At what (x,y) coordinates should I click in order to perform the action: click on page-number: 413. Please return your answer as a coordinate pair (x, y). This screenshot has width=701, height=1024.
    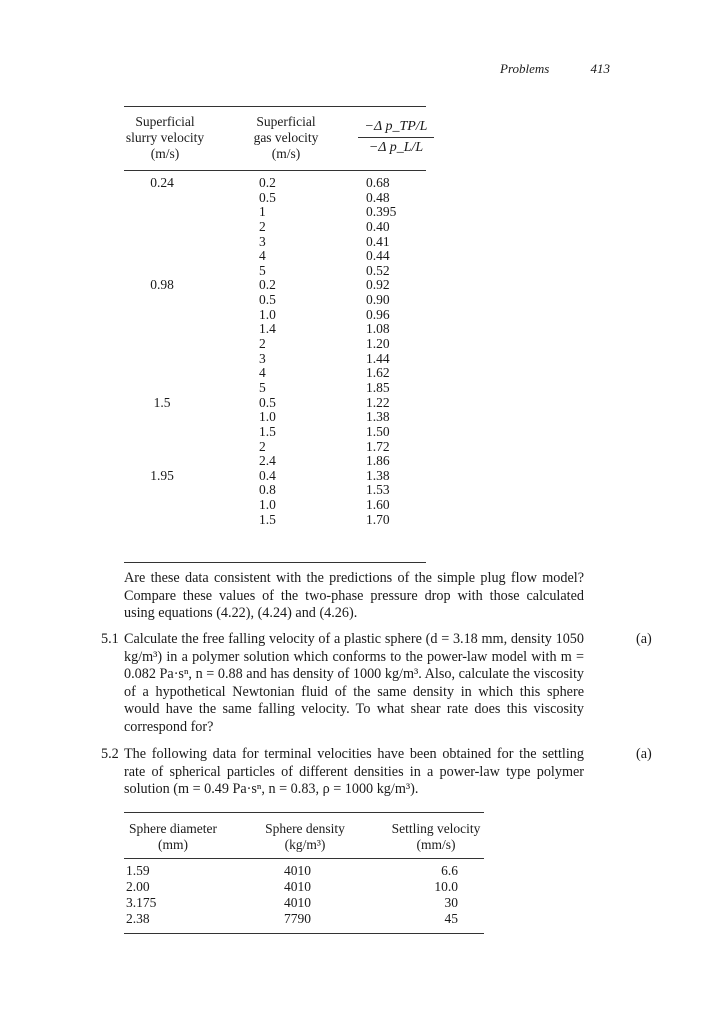
    Looking at the image, I should click on (600, 68).